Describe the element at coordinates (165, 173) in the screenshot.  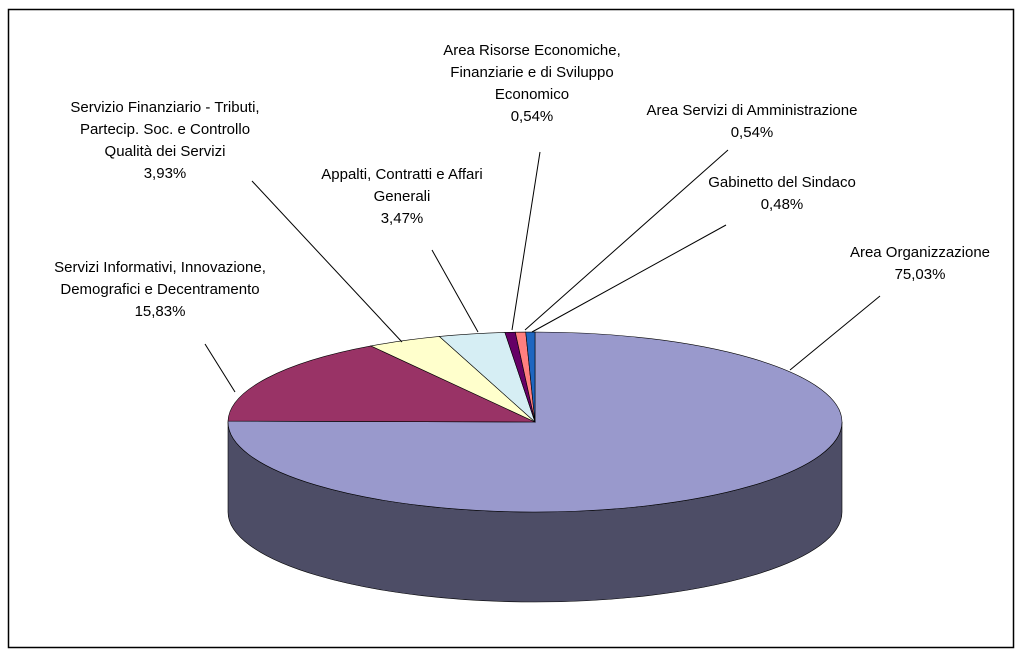
I see `value-label: 3,93%` at that location.